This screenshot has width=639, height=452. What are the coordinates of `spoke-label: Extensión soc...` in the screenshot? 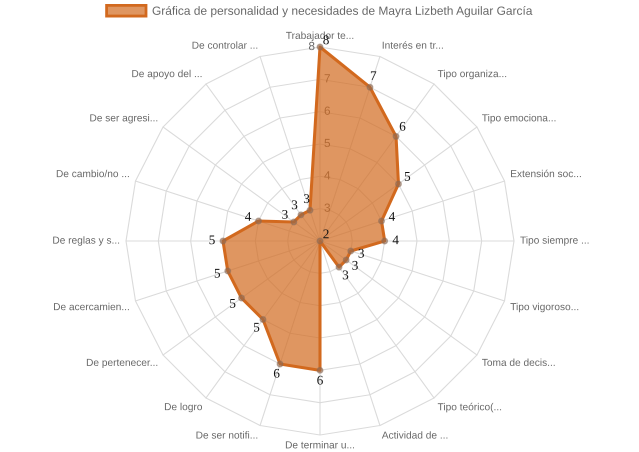 It's located at (546, 174).